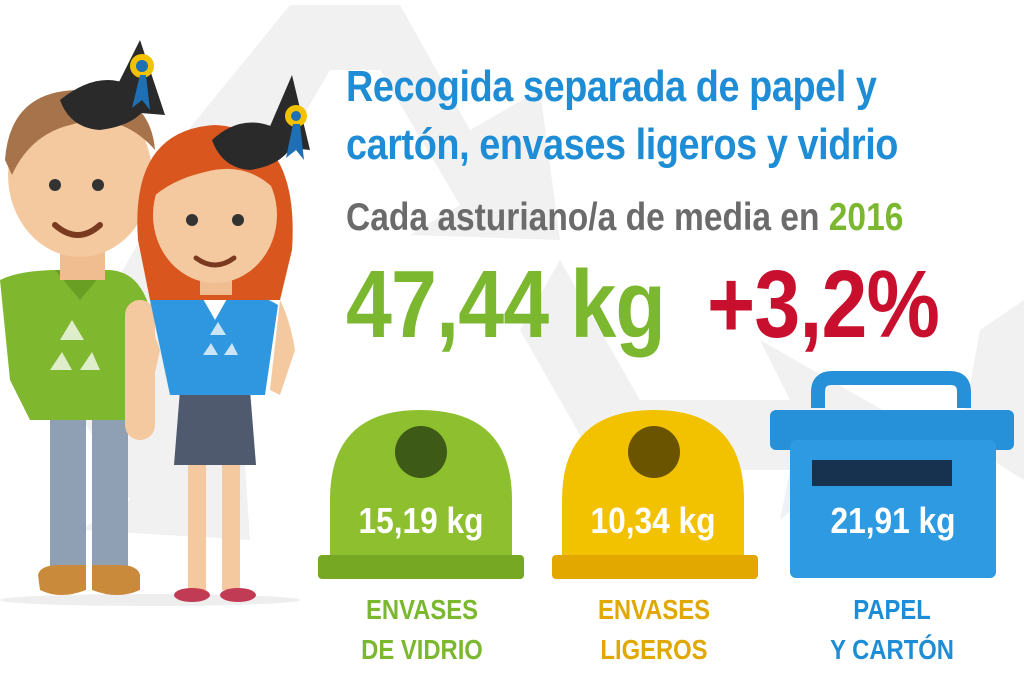 The image size is (1024, 681). What do you see at coordinates (75, 345) in the screenshot?
I see `recycle-shirt-icon` at bounding box center [75, 345].